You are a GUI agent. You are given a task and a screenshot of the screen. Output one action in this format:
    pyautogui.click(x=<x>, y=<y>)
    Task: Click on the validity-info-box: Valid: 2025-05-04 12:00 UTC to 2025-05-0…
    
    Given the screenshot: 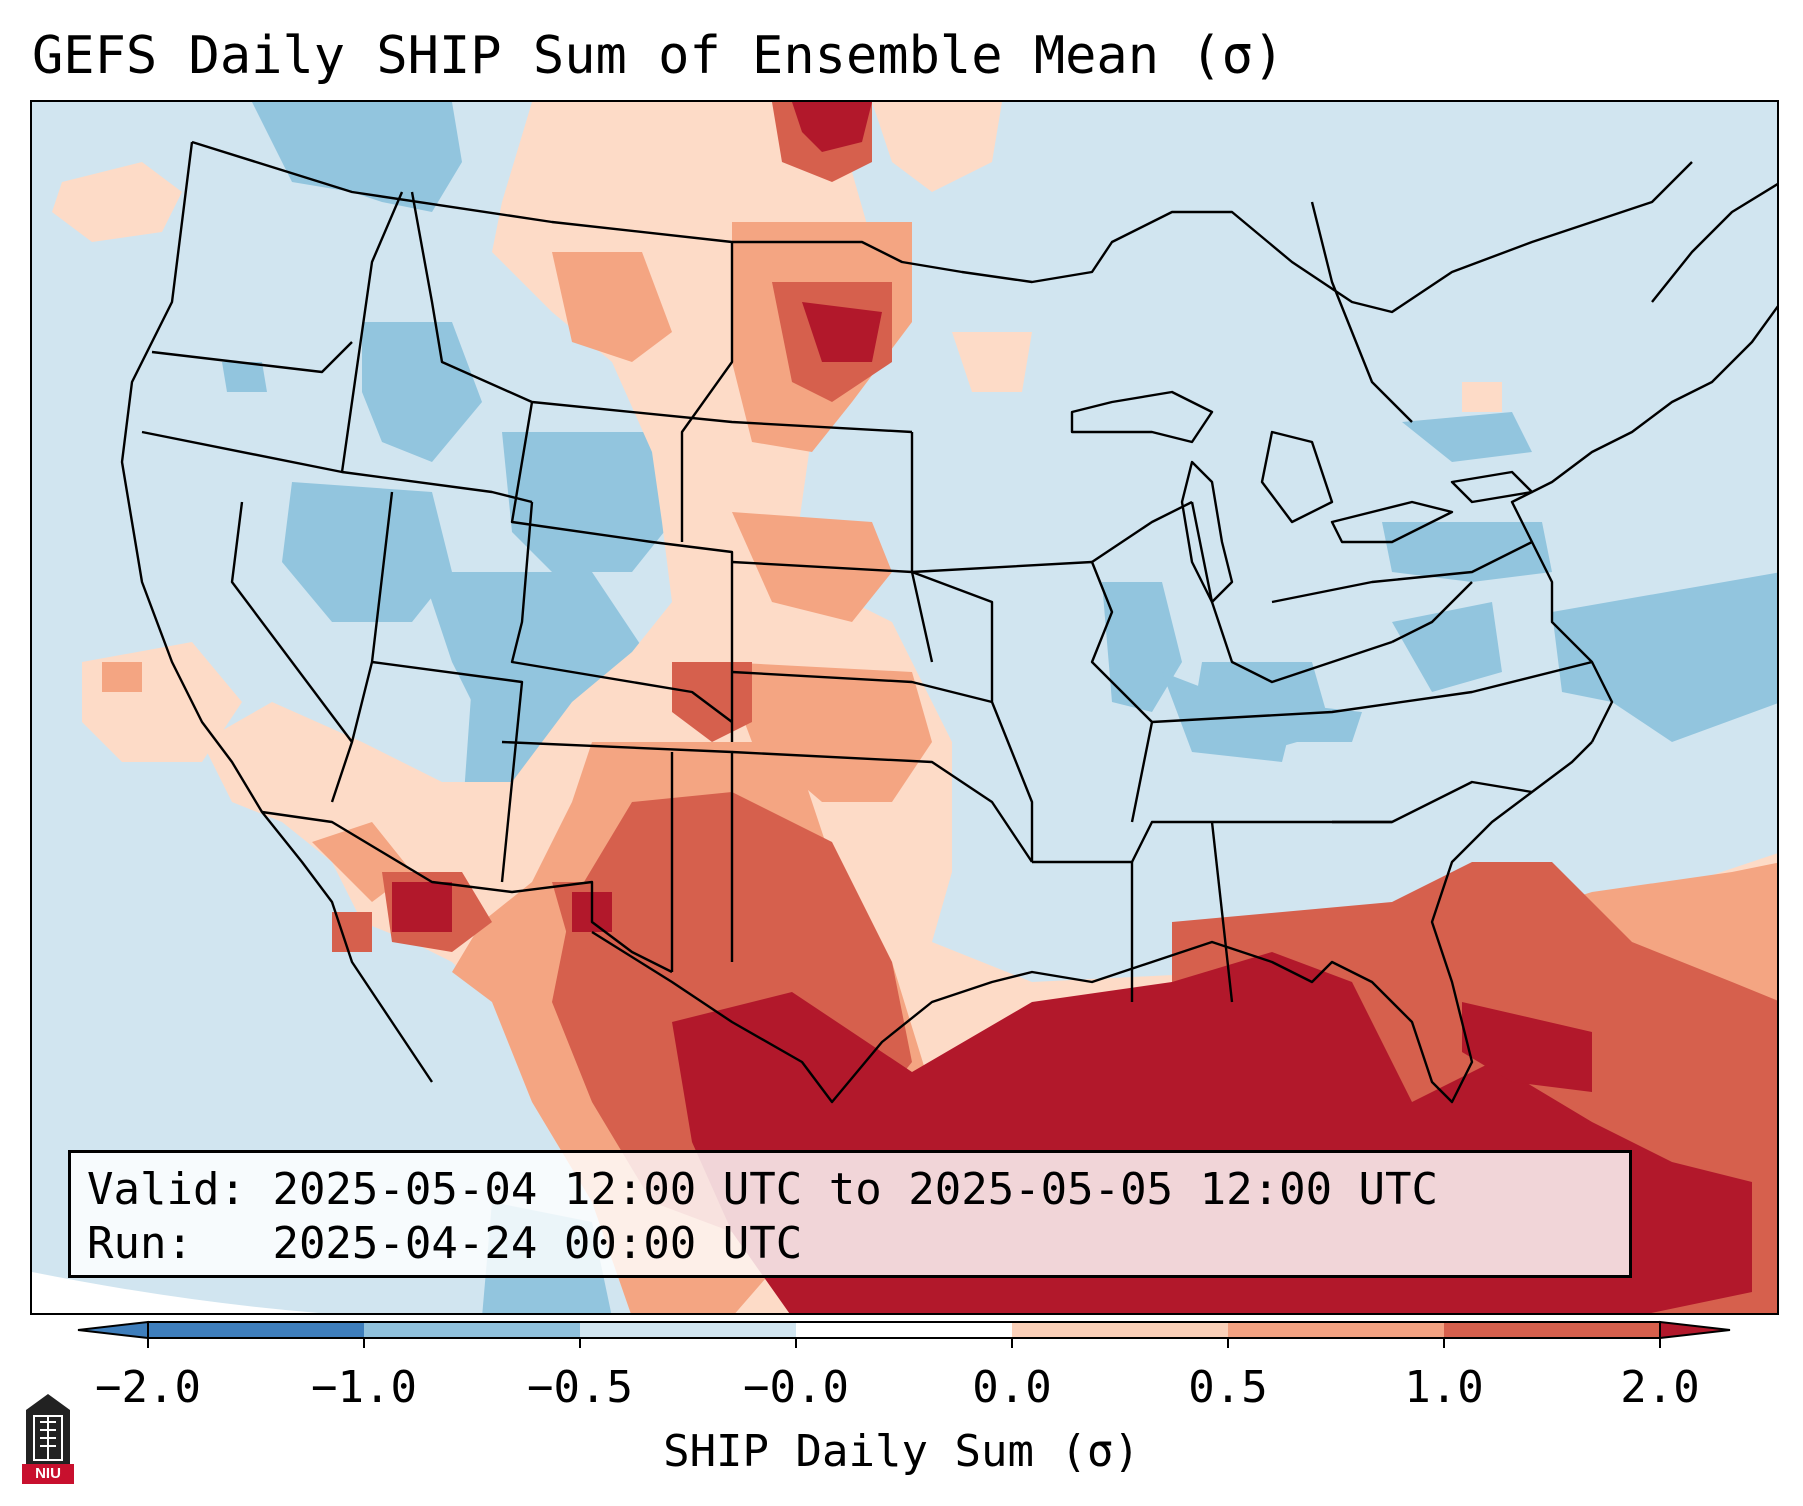 What is the action you would take?
    pyautogui.click(x=850, y=1214)
    